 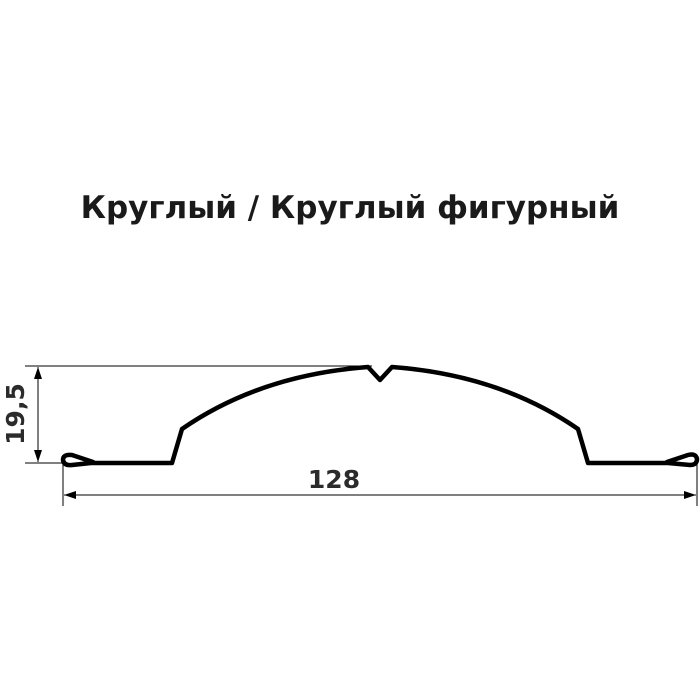 I want to click on width-label: 128, so click(x=334, y=479).